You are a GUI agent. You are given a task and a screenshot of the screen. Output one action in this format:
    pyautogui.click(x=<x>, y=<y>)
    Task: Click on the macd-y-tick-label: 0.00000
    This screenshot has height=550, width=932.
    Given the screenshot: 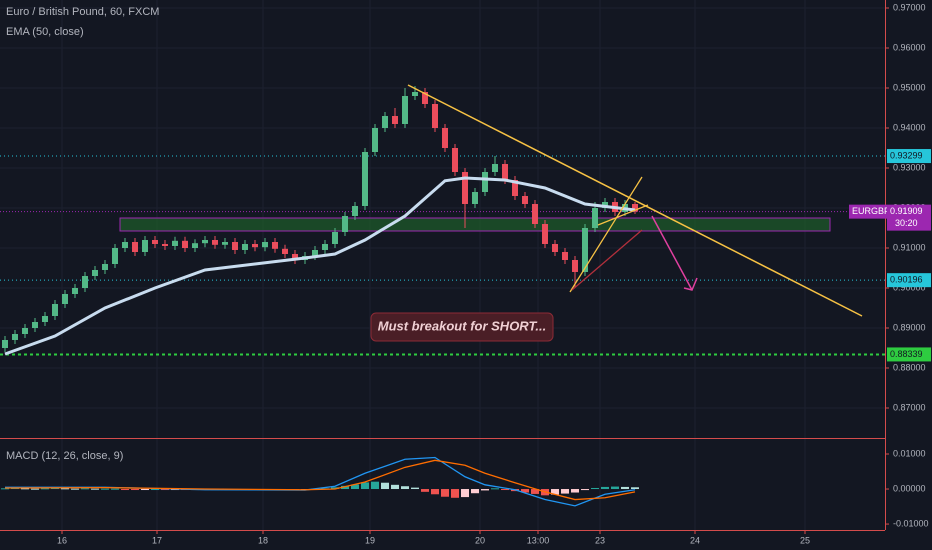 What is the action you would take?
    pyautogui.click(x=909, y=488)
    